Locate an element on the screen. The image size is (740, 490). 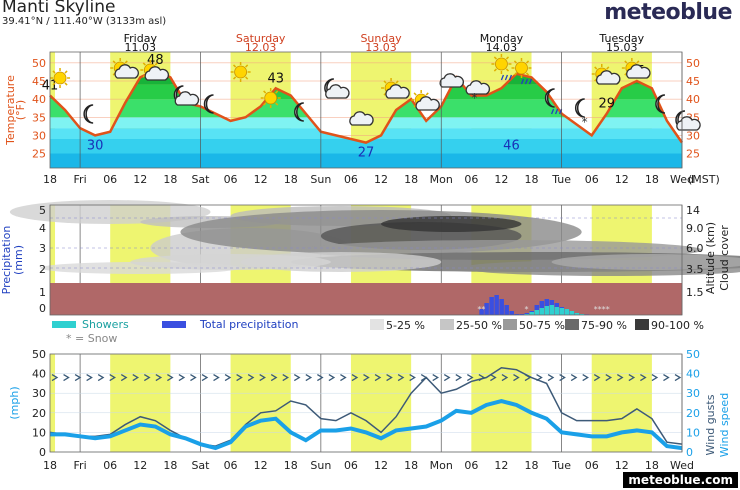
wind-axis-label: (mph) is located at coordinates (14, 402).